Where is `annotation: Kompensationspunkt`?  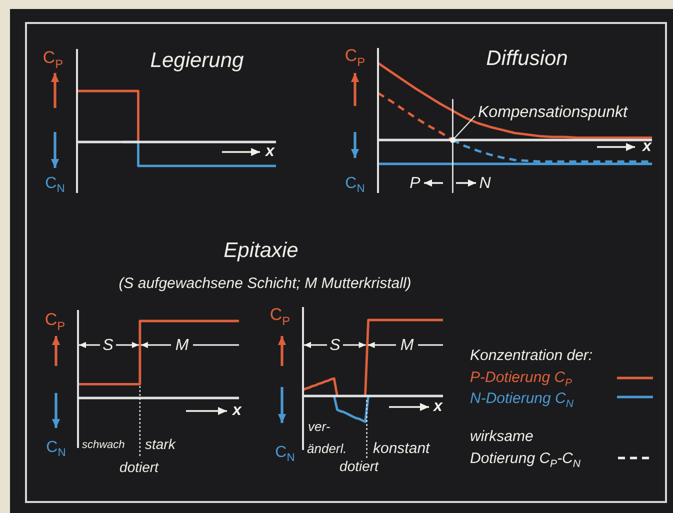 annotation: Kompensationspunkt is located at coordinates (553, 112).